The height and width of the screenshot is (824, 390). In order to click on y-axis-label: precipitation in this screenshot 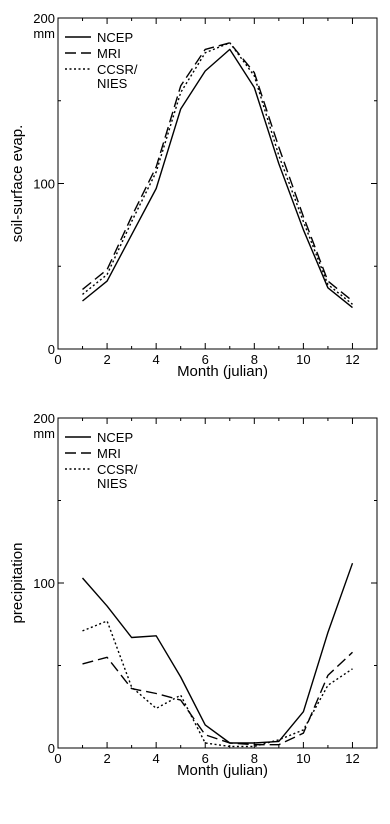, I will do `click(17, 583)`.